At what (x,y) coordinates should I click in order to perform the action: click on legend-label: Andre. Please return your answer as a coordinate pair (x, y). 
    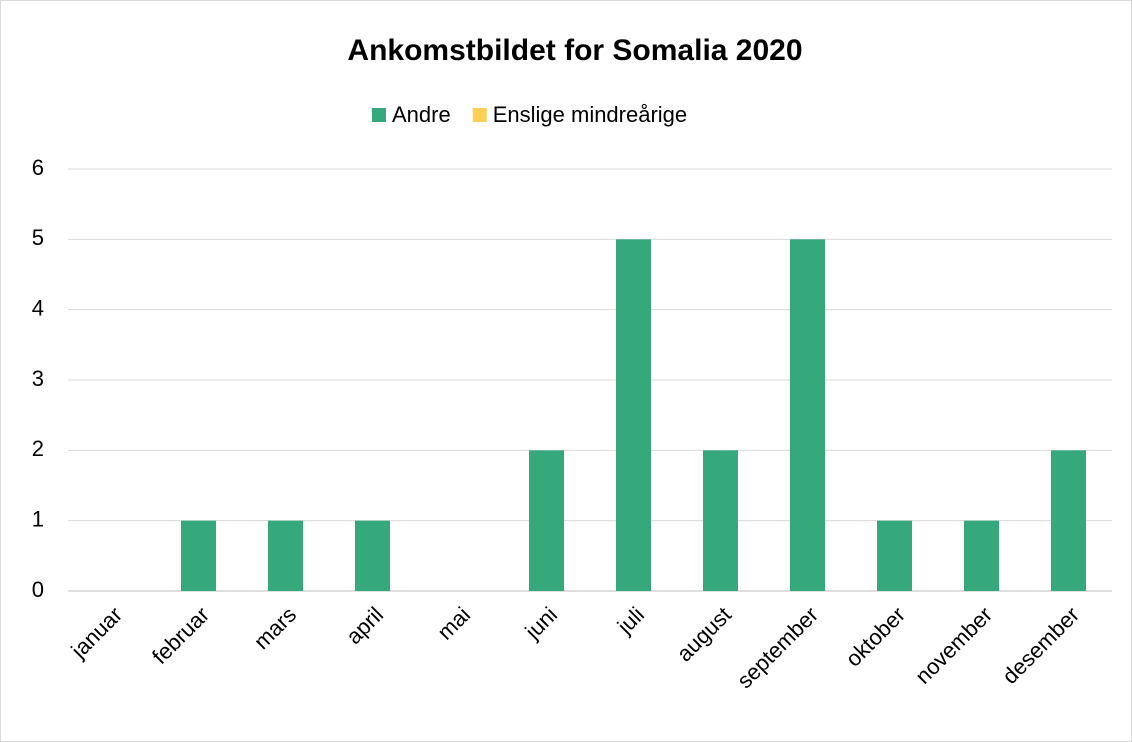
    Looking at the image, I should click on (421, 114).